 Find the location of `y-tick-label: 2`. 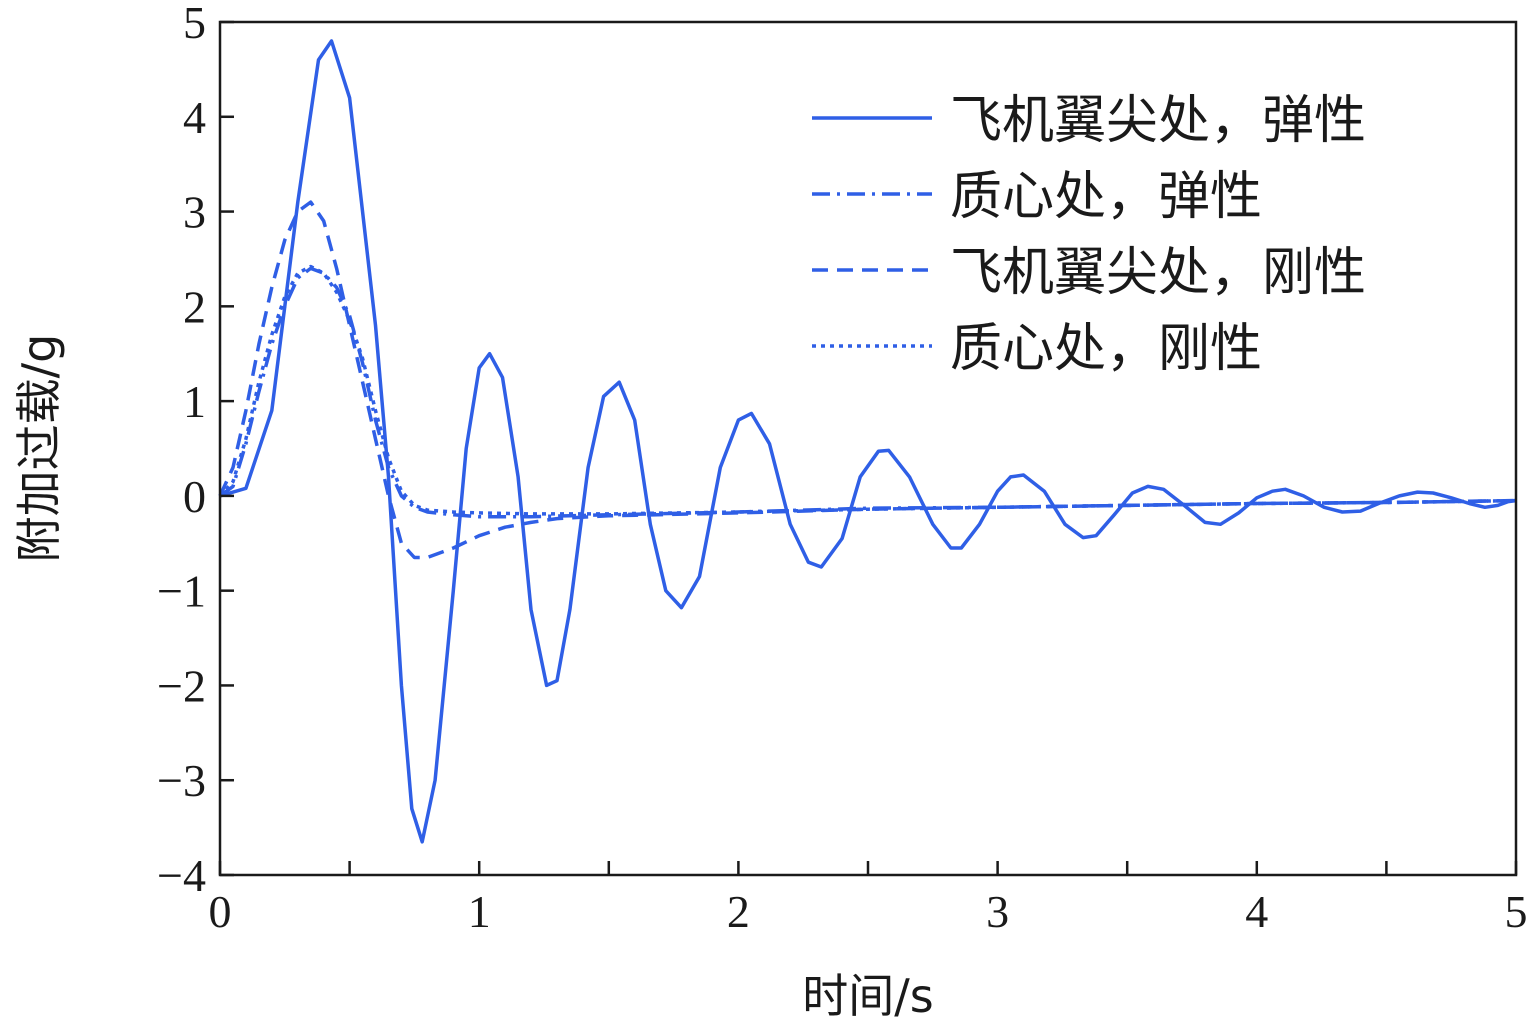

y-tick-label: 2 is located at coordinates (194, 306).